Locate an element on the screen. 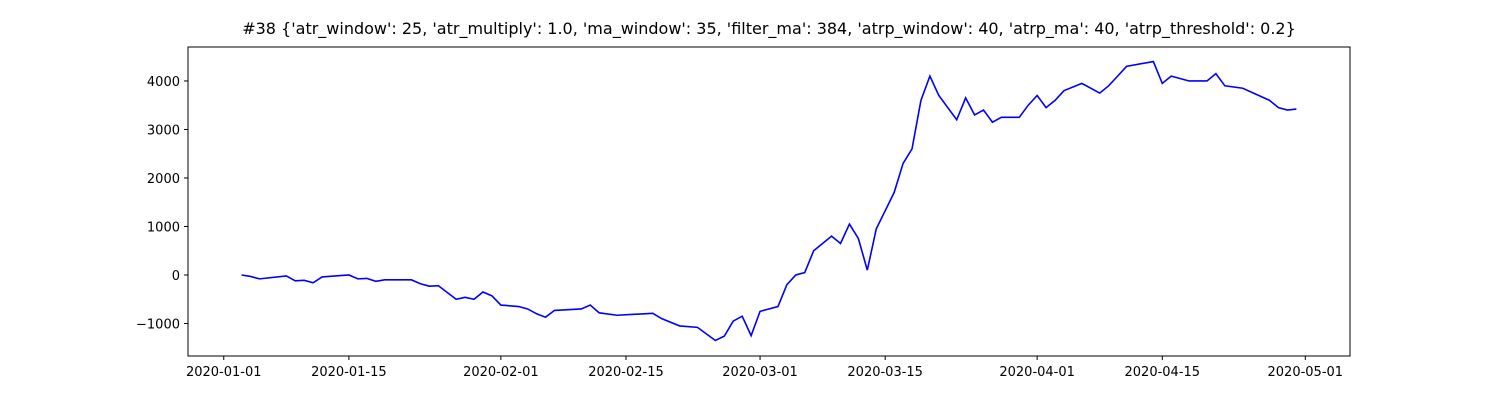 This screenshot has height=404, width=1500. x-tick-label: 2020-03-01 is located at coordinates (760, 372).